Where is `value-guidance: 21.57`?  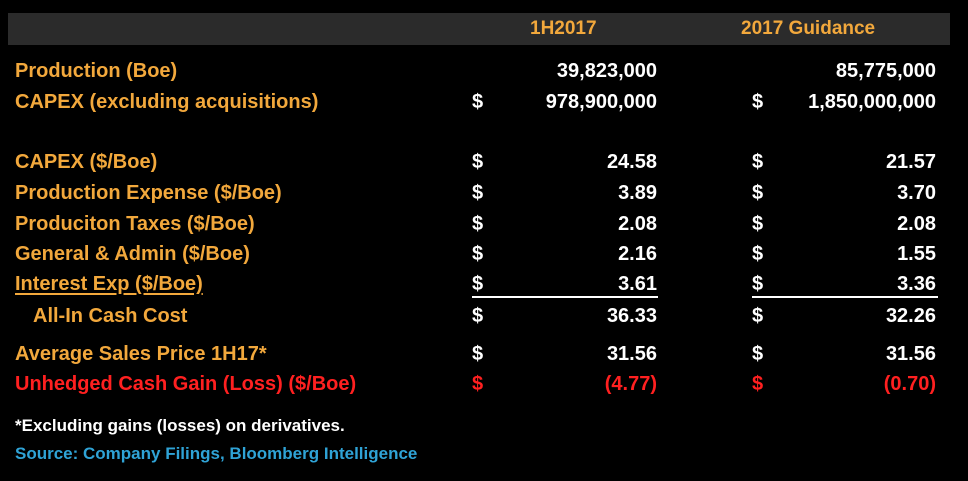
value-guidance: 21.57 is located at coordinates (910, 162).